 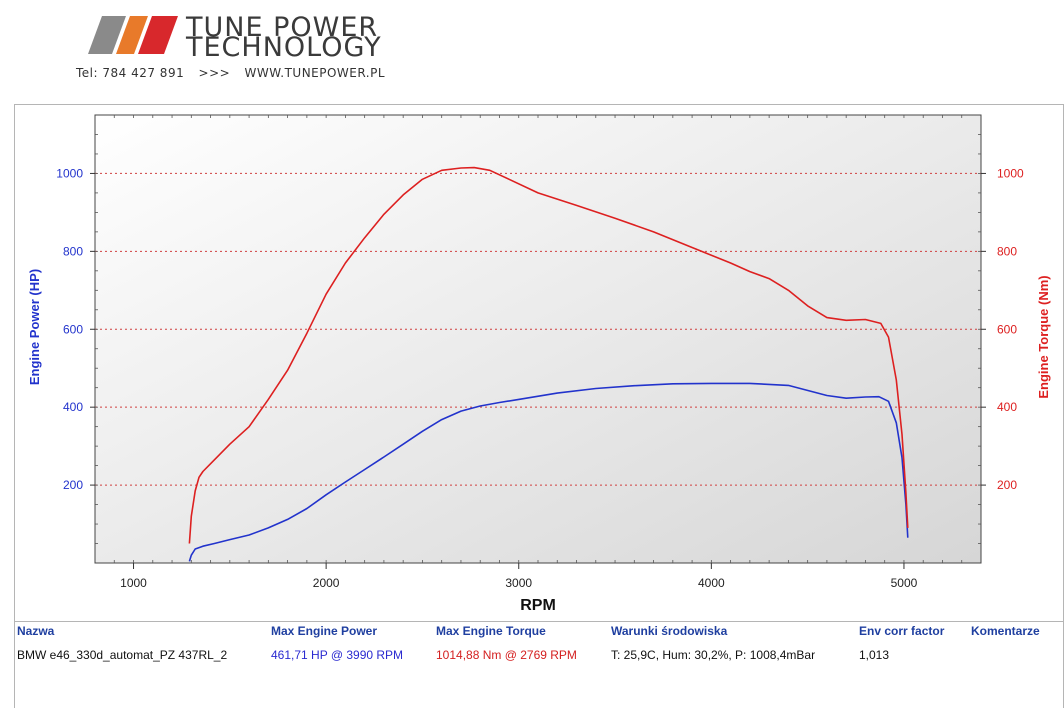 I want to click on x-tick-label: 5000, so click(x=904, y=583).